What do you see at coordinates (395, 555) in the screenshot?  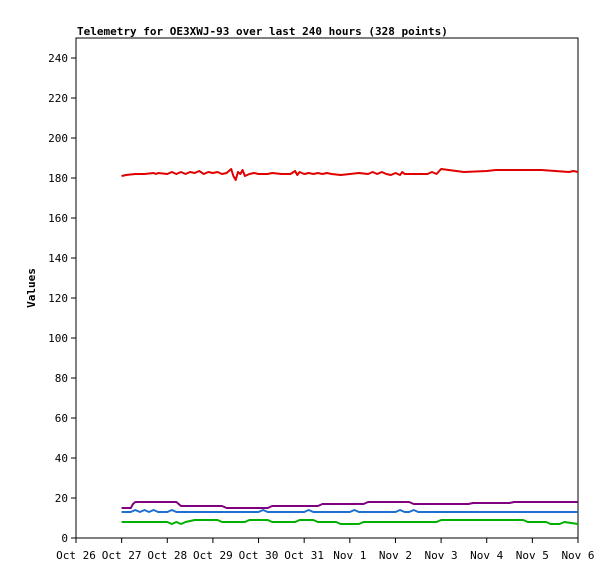 I see `x-tick-label: Nov 2` at bounding box center [395, 555].